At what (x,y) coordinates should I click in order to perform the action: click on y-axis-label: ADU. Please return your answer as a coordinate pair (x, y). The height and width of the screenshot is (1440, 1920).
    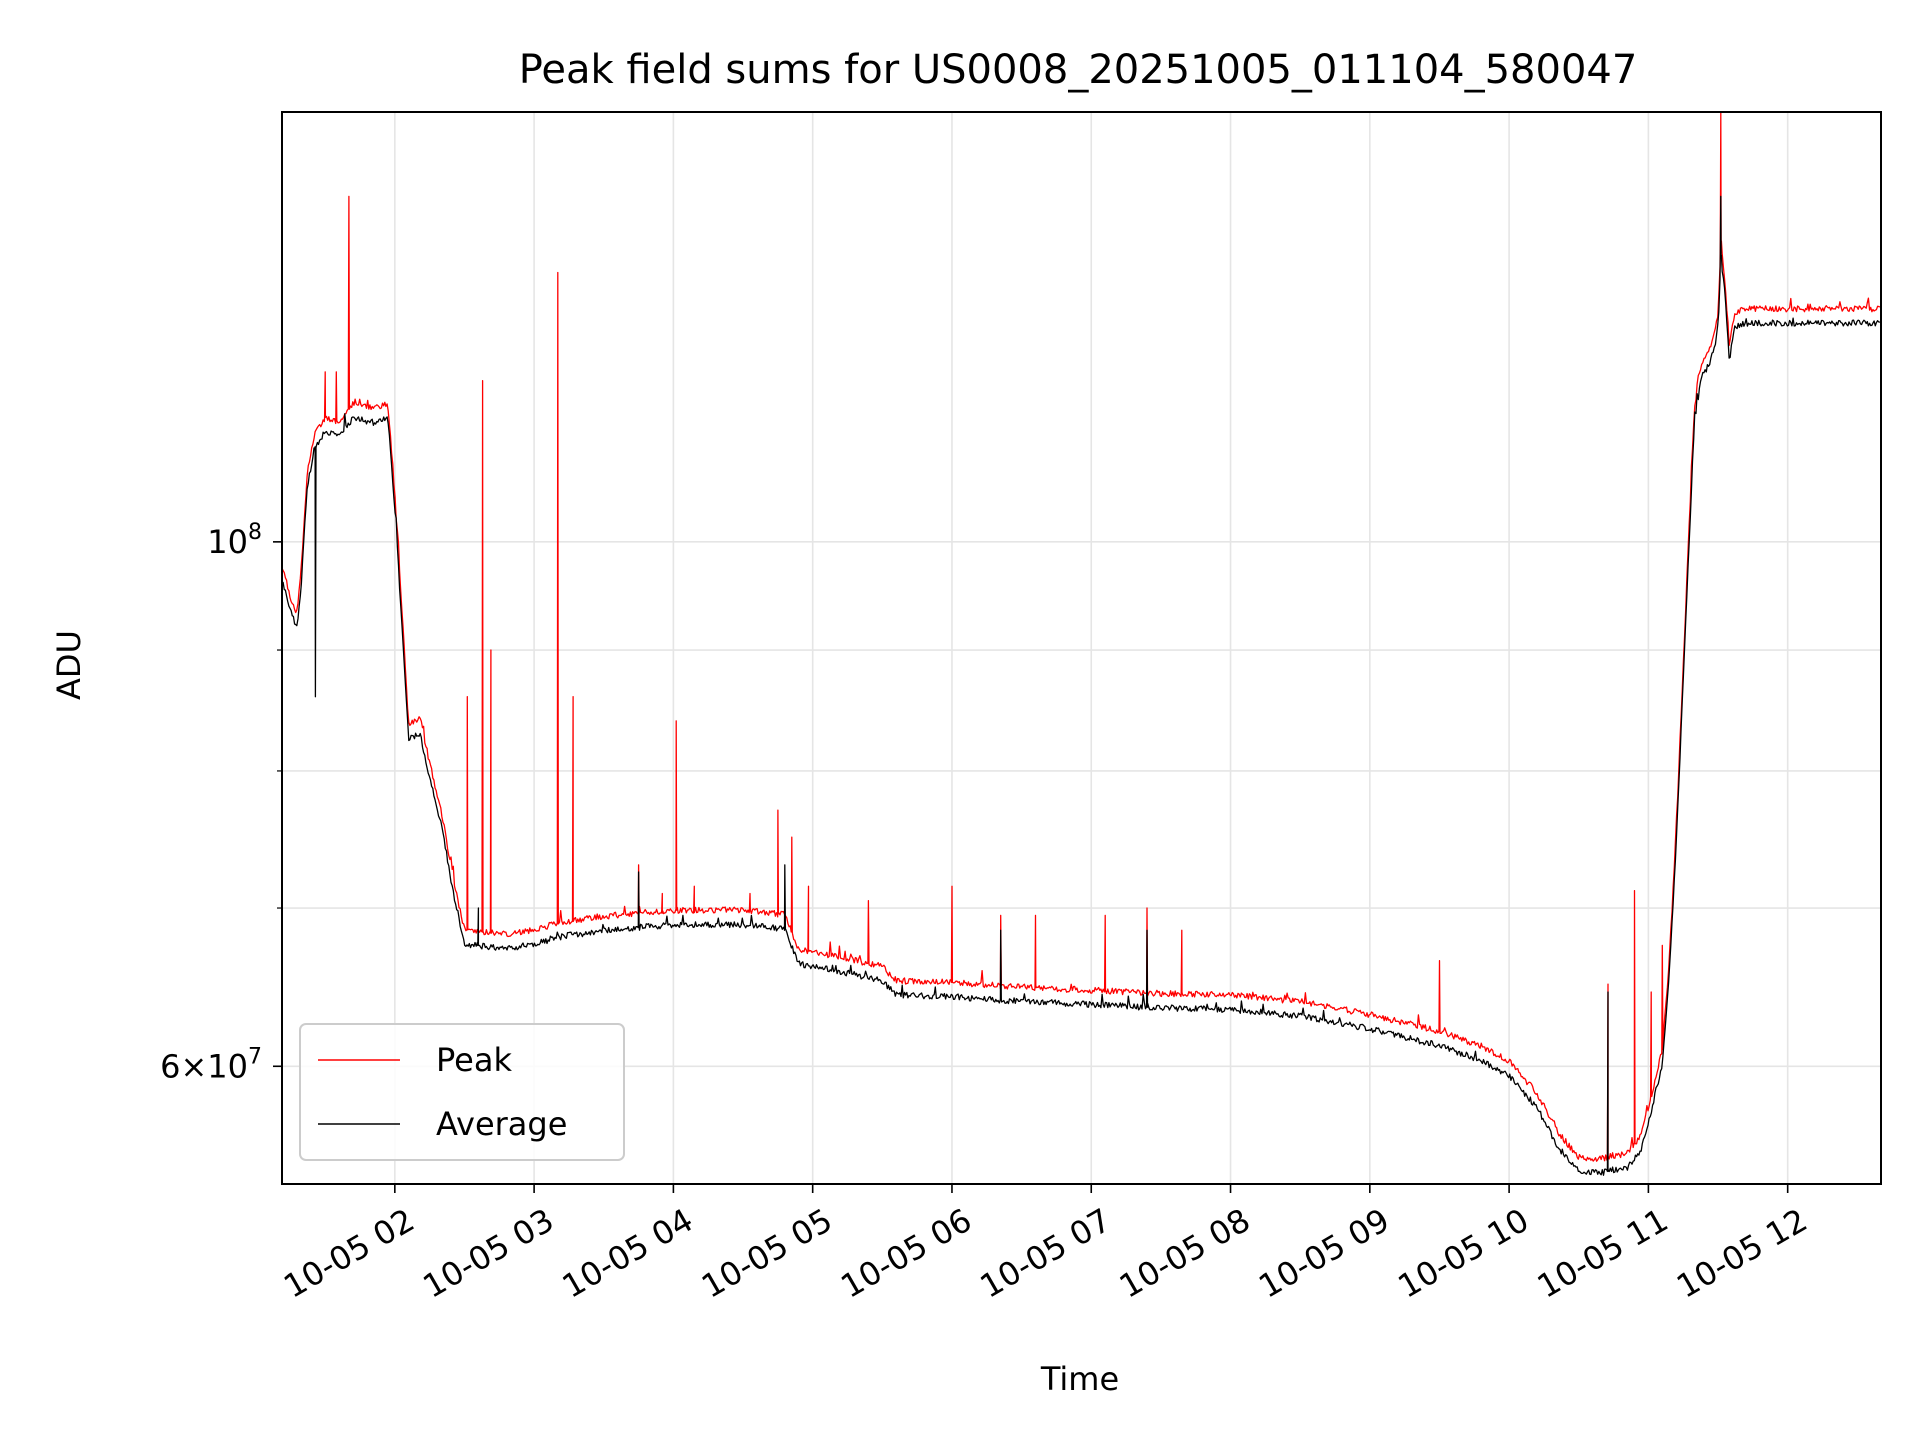
    Looking at the image, I should click on (69, 665).